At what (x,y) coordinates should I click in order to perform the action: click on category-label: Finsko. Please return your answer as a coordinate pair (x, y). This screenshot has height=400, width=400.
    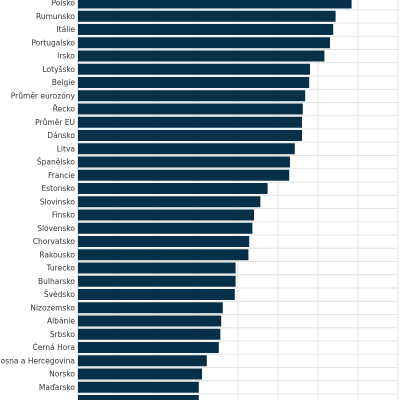
    Looking at the image, I should click on (64, 215).